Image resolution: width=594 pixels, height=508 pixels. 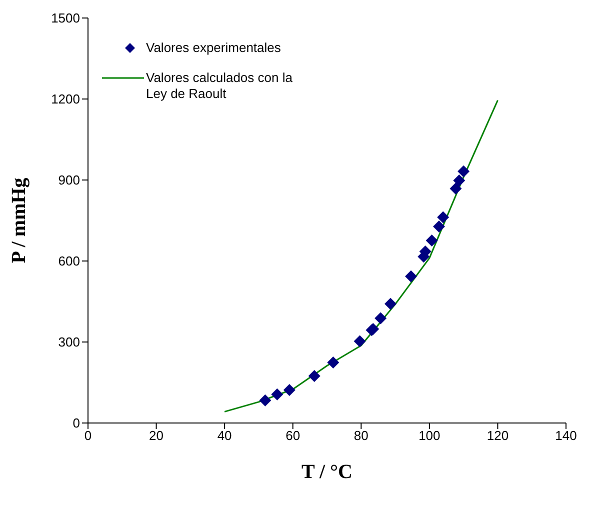 I want to click on legend-label: Valores experimentales, so click(x=214, y=48).